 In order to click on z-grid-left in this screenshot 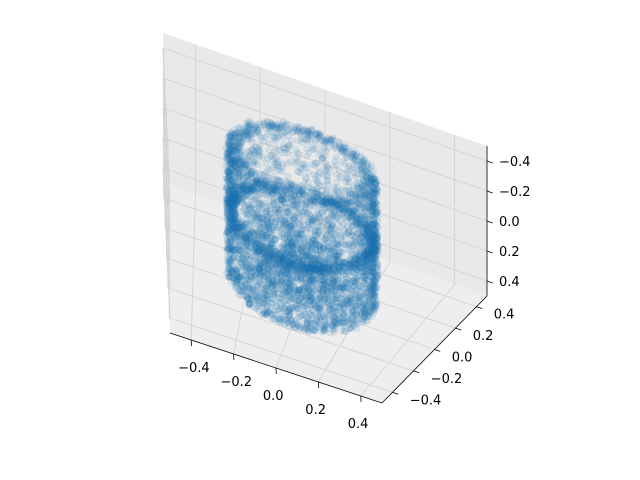, I will do `click(166, 243)`.